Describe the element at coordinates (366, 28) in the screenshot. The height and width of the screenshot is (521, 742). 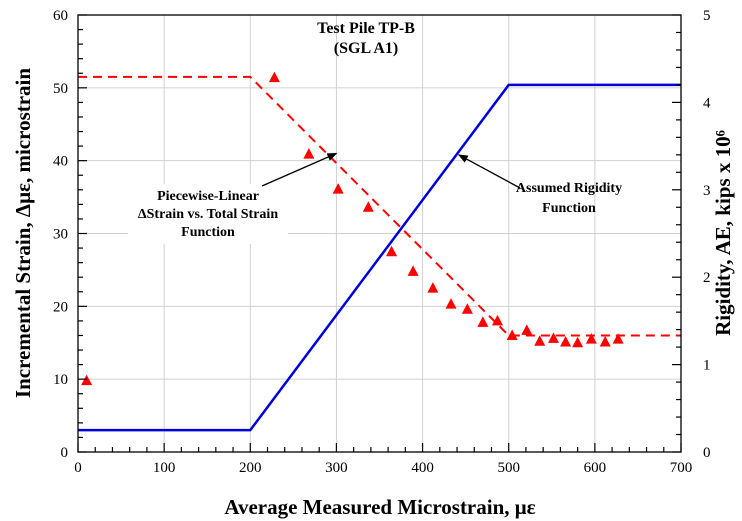
I see `chart-title: Test Pile TP-B` at that location.